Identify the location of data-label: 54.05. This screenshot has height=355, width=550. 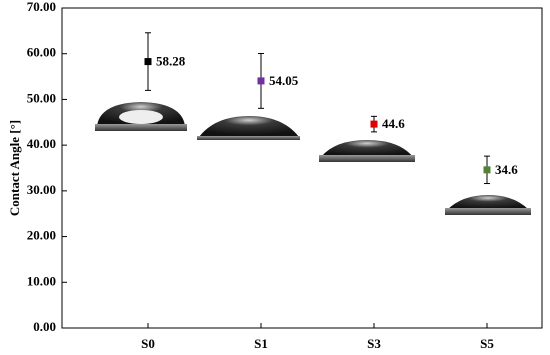
(284, 80).